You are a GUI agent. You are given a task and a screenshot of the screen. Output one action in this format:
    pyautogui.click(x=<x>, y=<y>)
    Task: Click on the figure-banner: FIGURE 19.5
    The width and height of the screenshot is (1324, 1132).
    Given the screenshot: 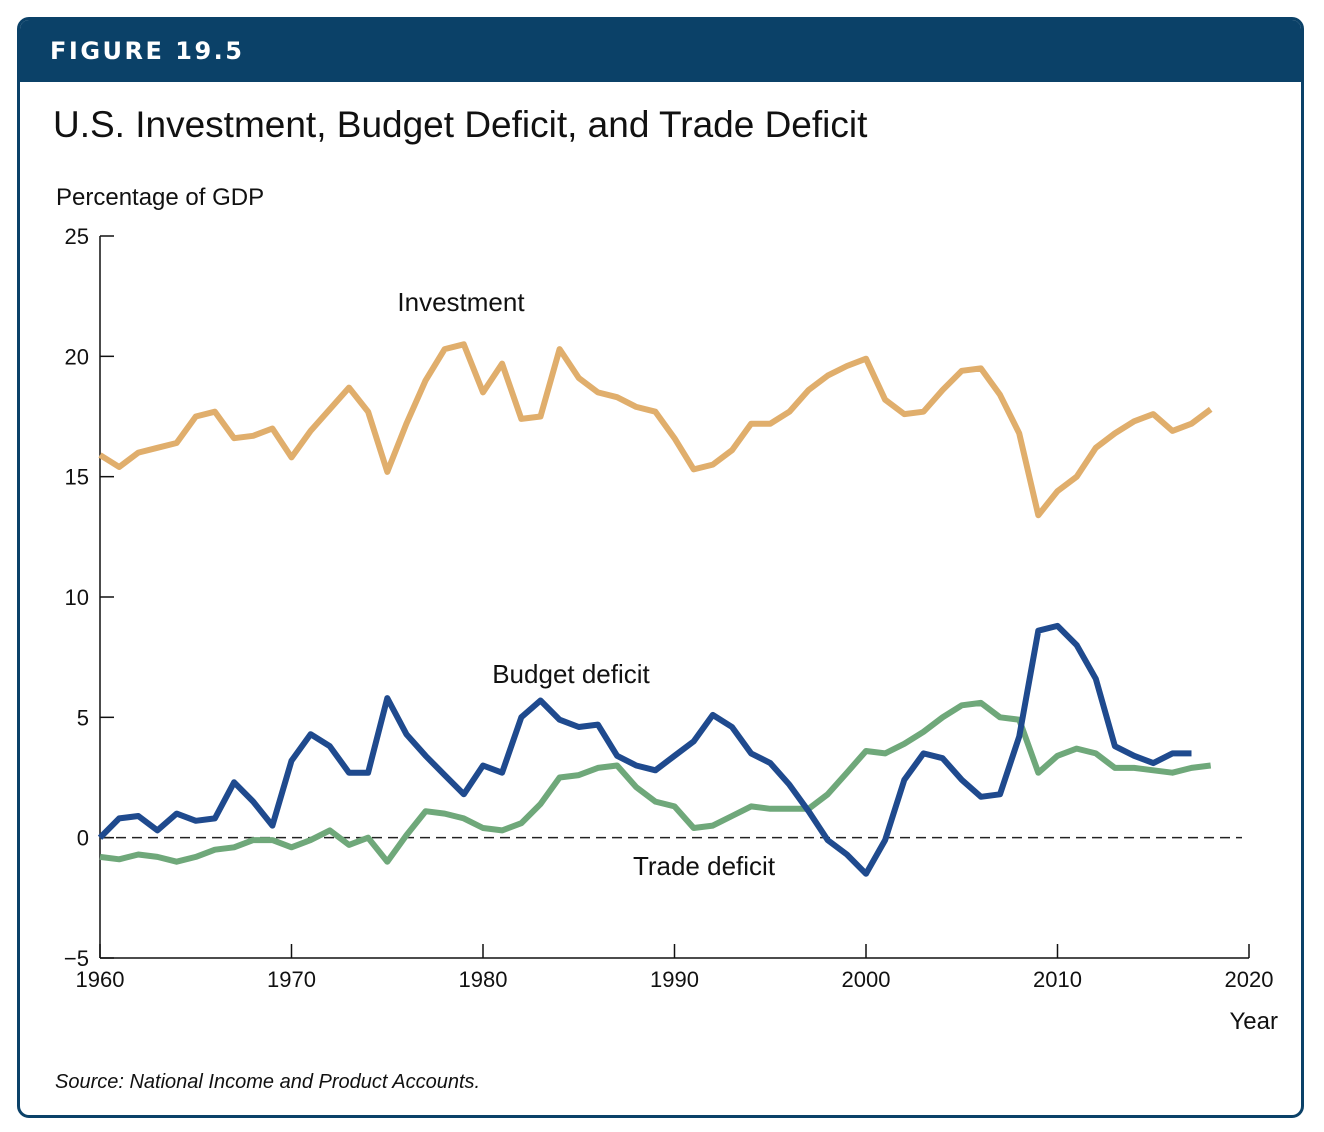 What is the action you would take?
    pyautogui.click(x=660, y=51)
    